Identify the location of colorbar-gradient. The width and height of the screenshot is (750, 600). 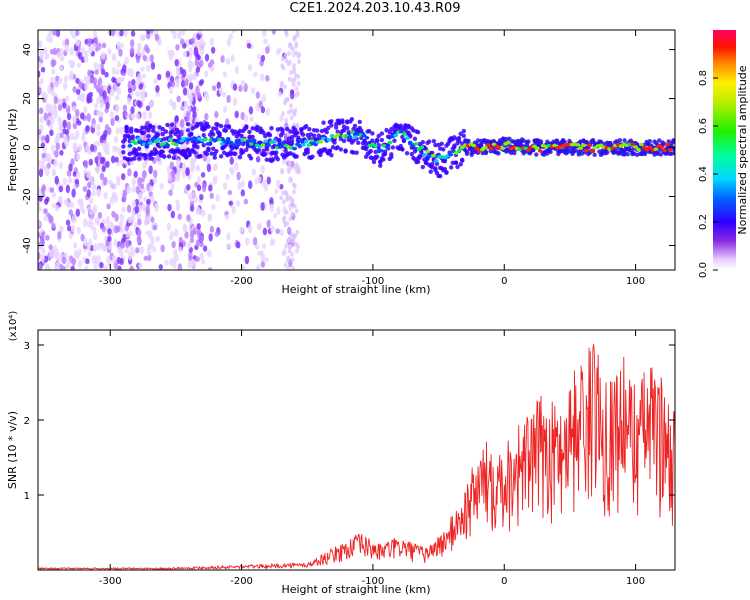
(724, 150).